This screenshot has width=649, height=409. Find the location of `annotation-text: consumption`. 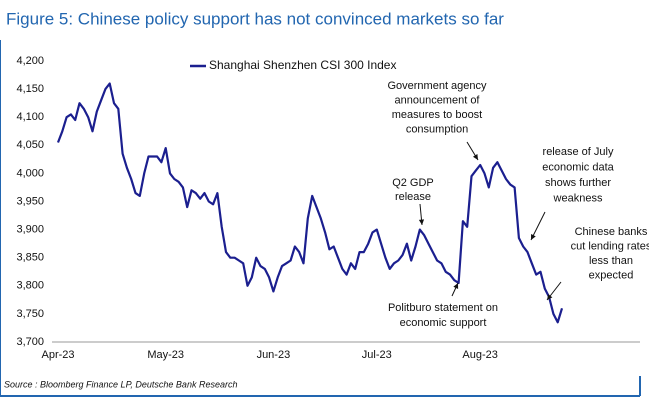

annotation-text: consumption is located at coordinates (437, 129).